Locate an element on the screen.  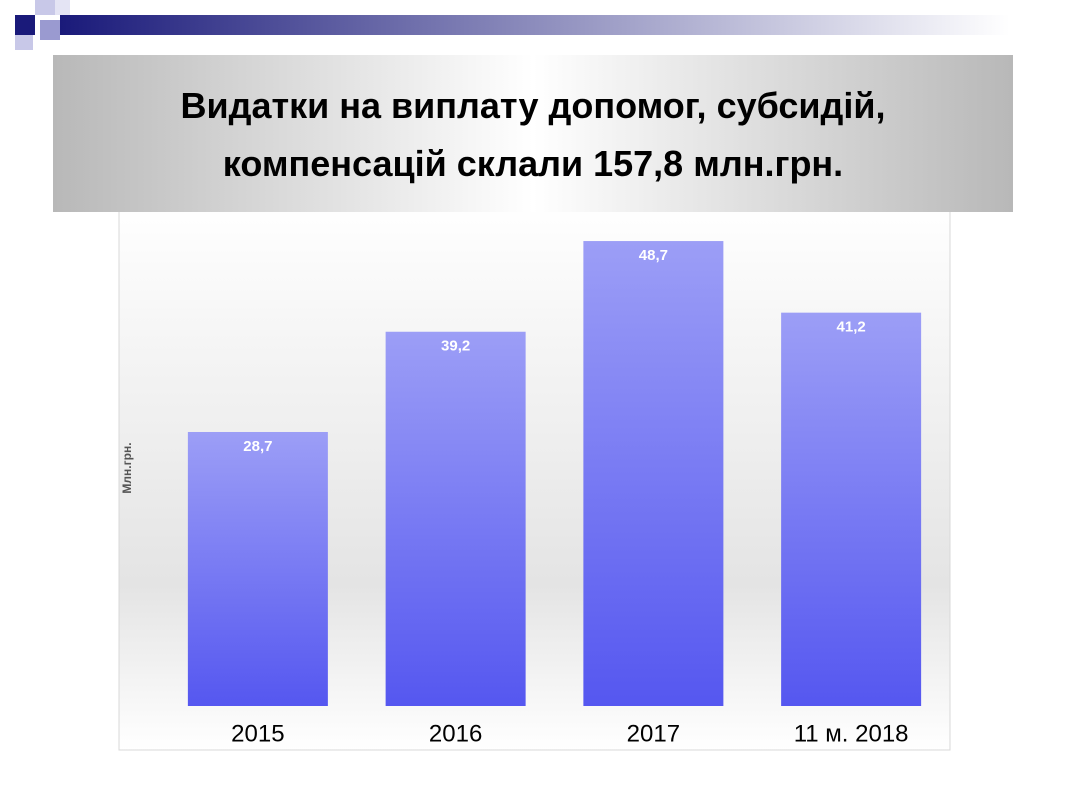
decoration is located at coordinates (512, 25).